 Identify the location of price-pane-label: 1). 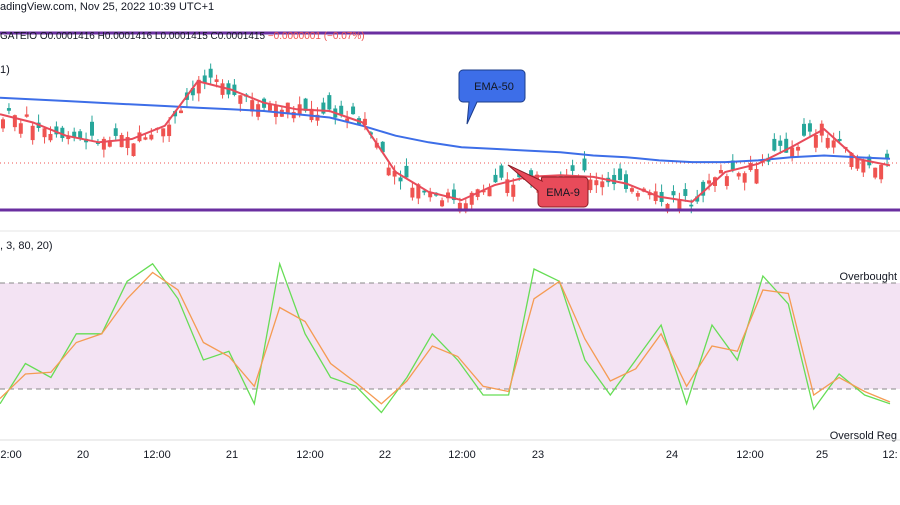
(5, 70).